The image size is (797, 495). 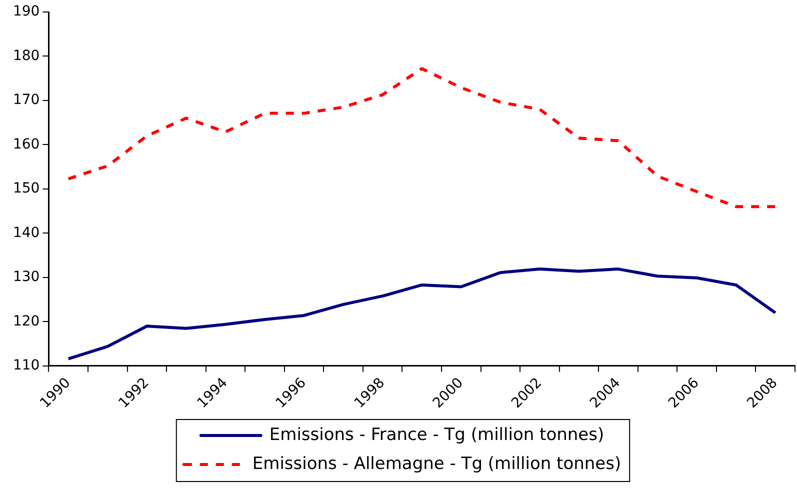 I want to click on y-tick-label: 110, so click(x=26, y=366).